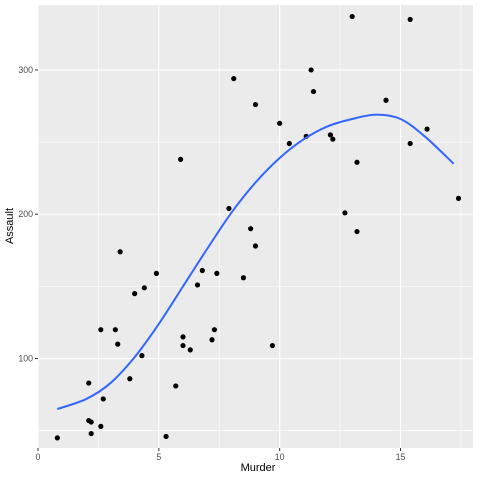 The height and width of the screenshot is (480, 480). I want to click on y-axis-tick-label: 200, so click(25, 214).